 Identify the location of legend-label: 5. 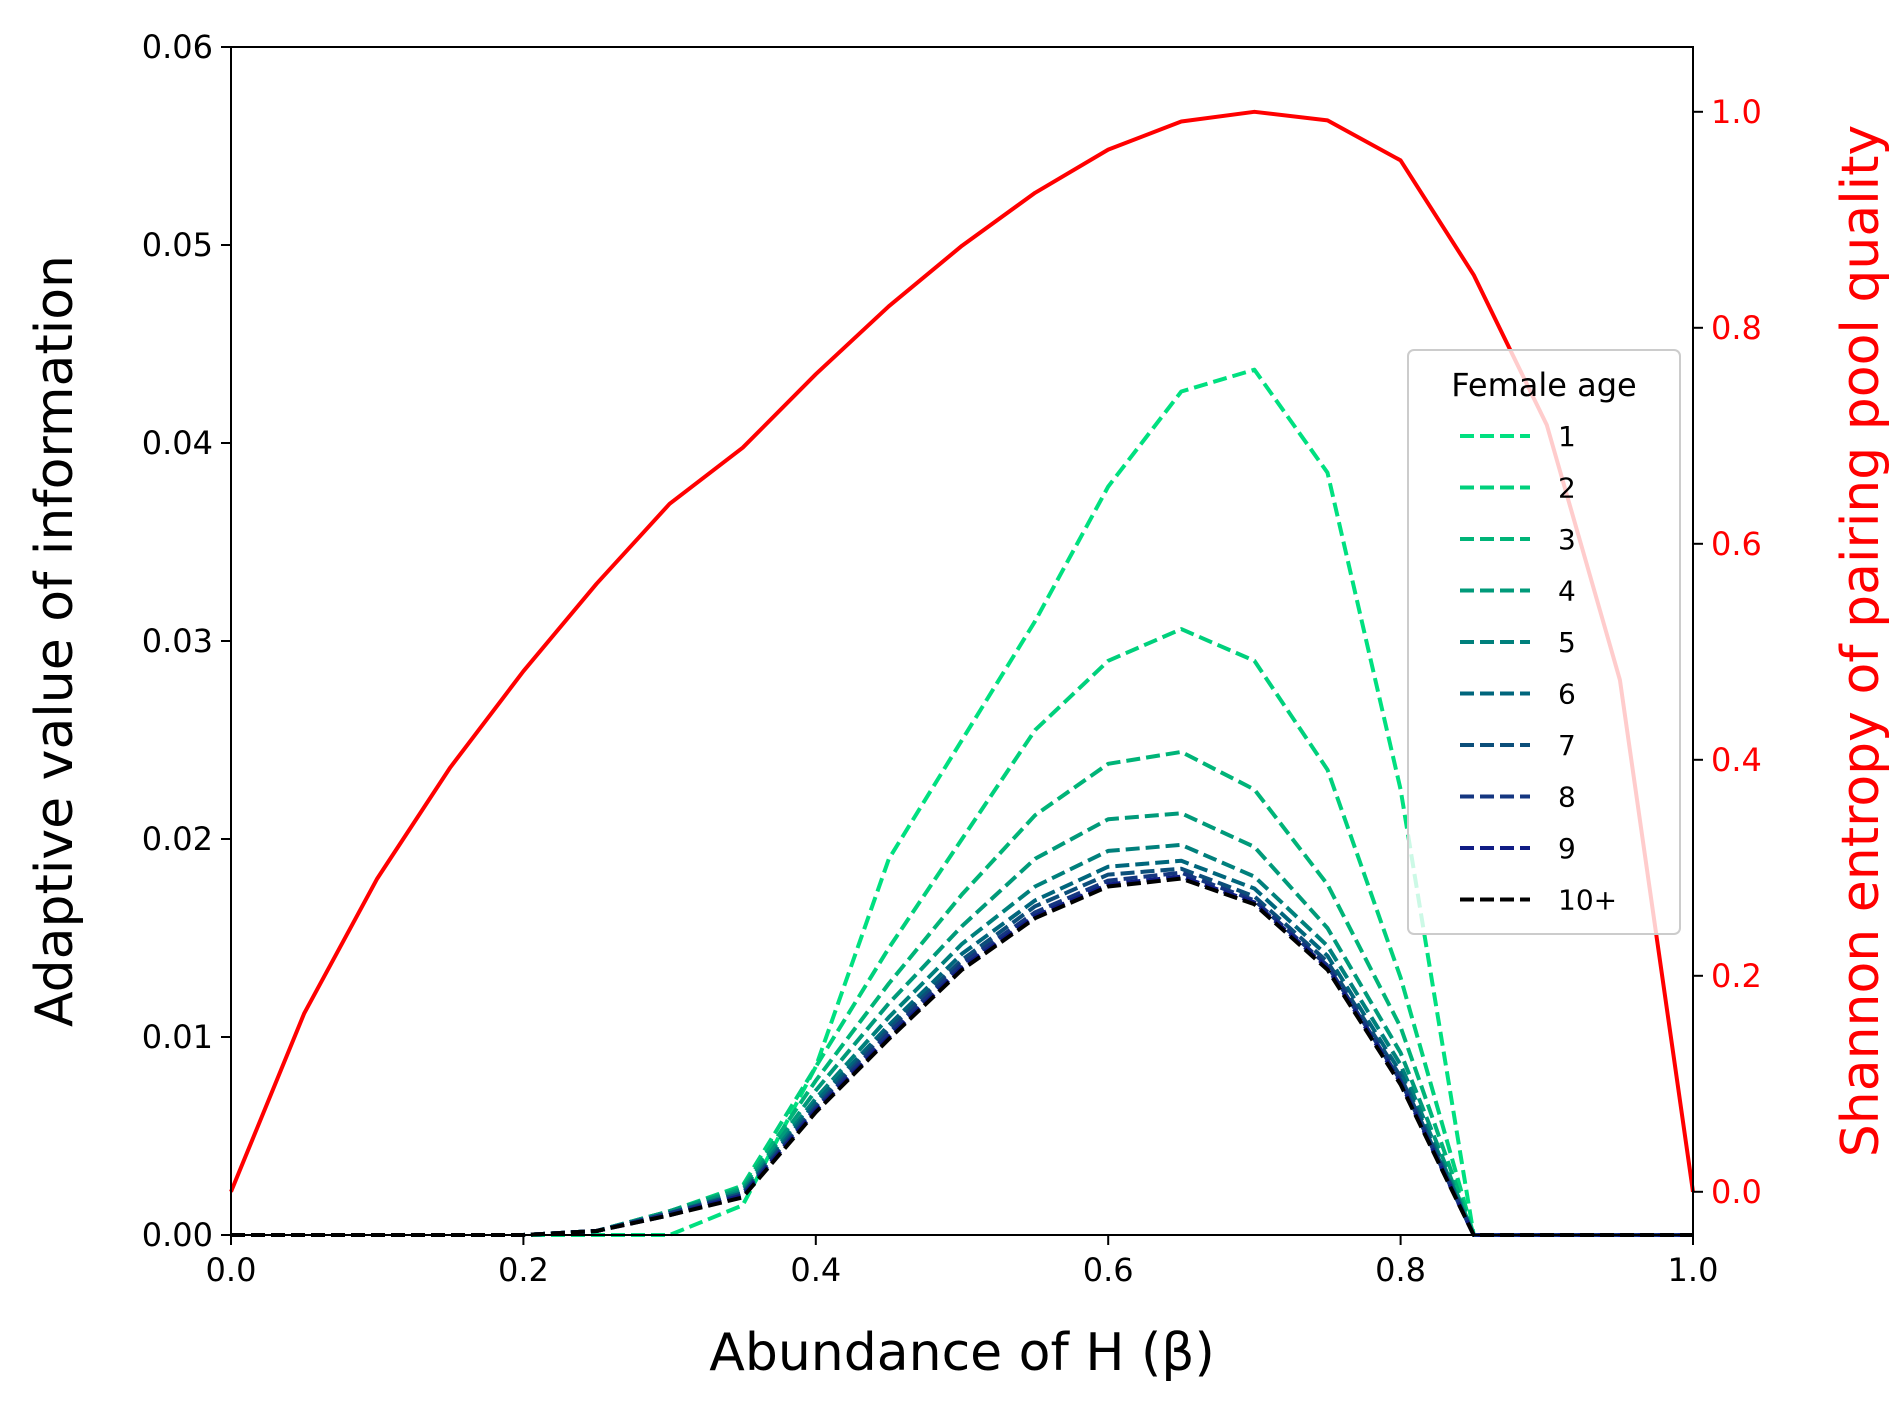
(1567, 642).